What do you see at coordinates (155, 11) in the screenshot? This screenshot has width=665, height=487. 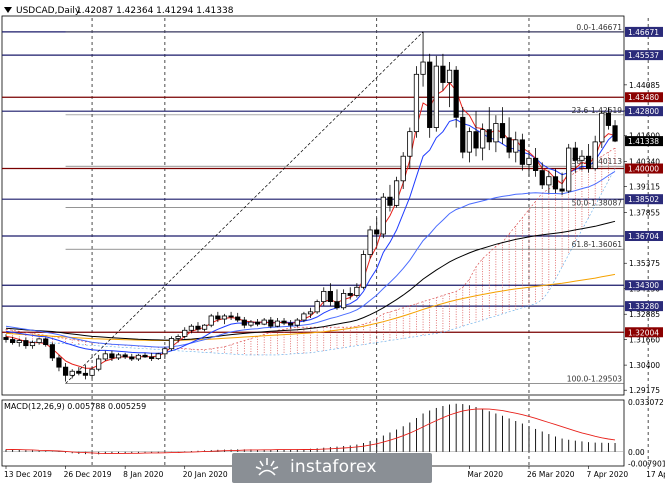 I see `ohlc-values: 1.42087 1.42364 1.41294 1.41338` at bounding box center [155, 11].